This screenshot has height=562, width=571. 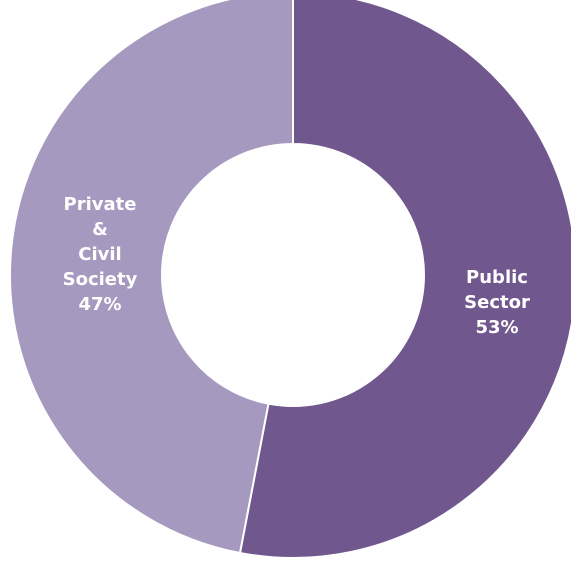 I want to click on slice-name-line: Sector, so click(x=497, y=302).